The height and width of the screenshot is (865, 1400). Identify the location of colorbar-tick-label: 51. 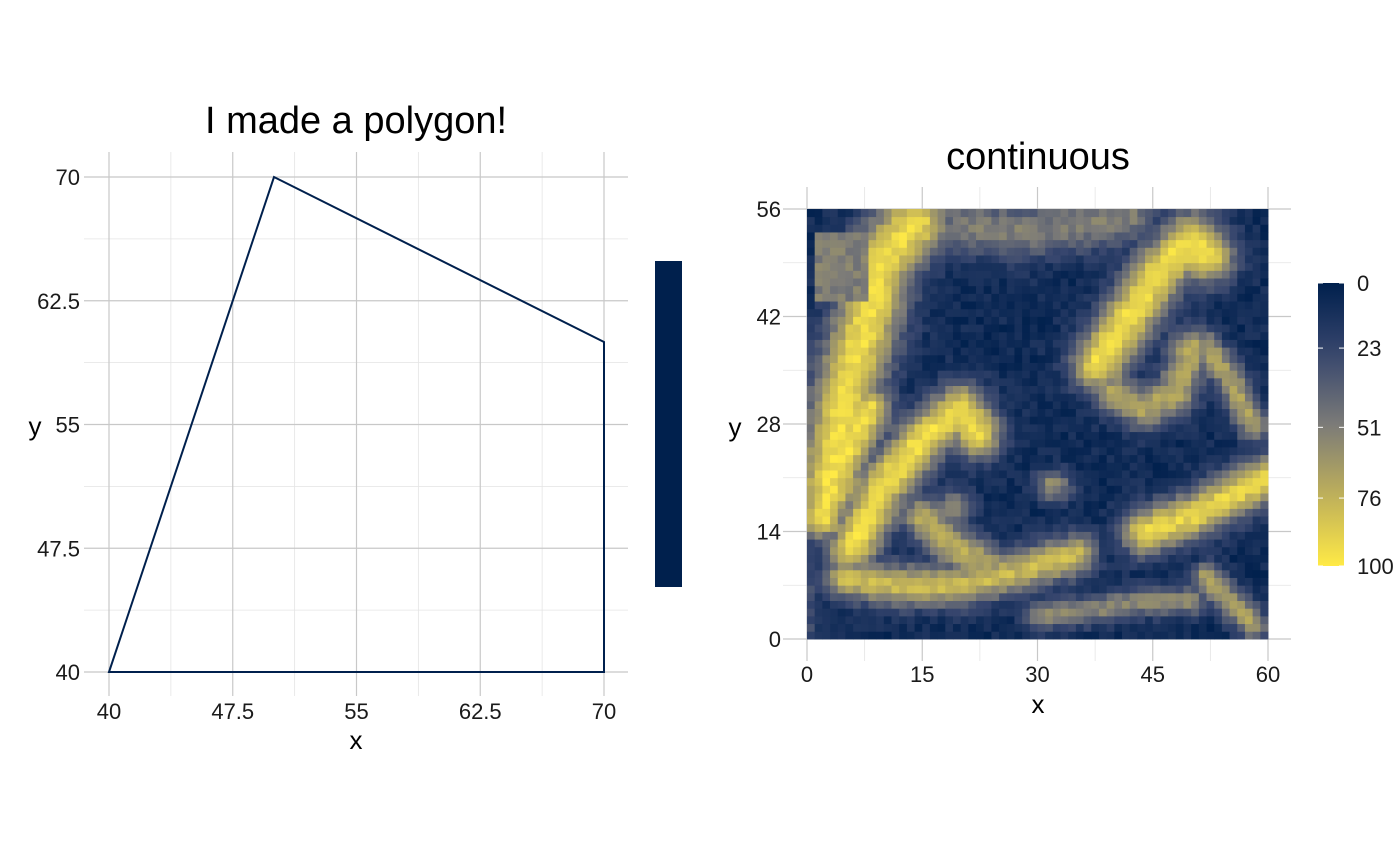
(1369, 427).